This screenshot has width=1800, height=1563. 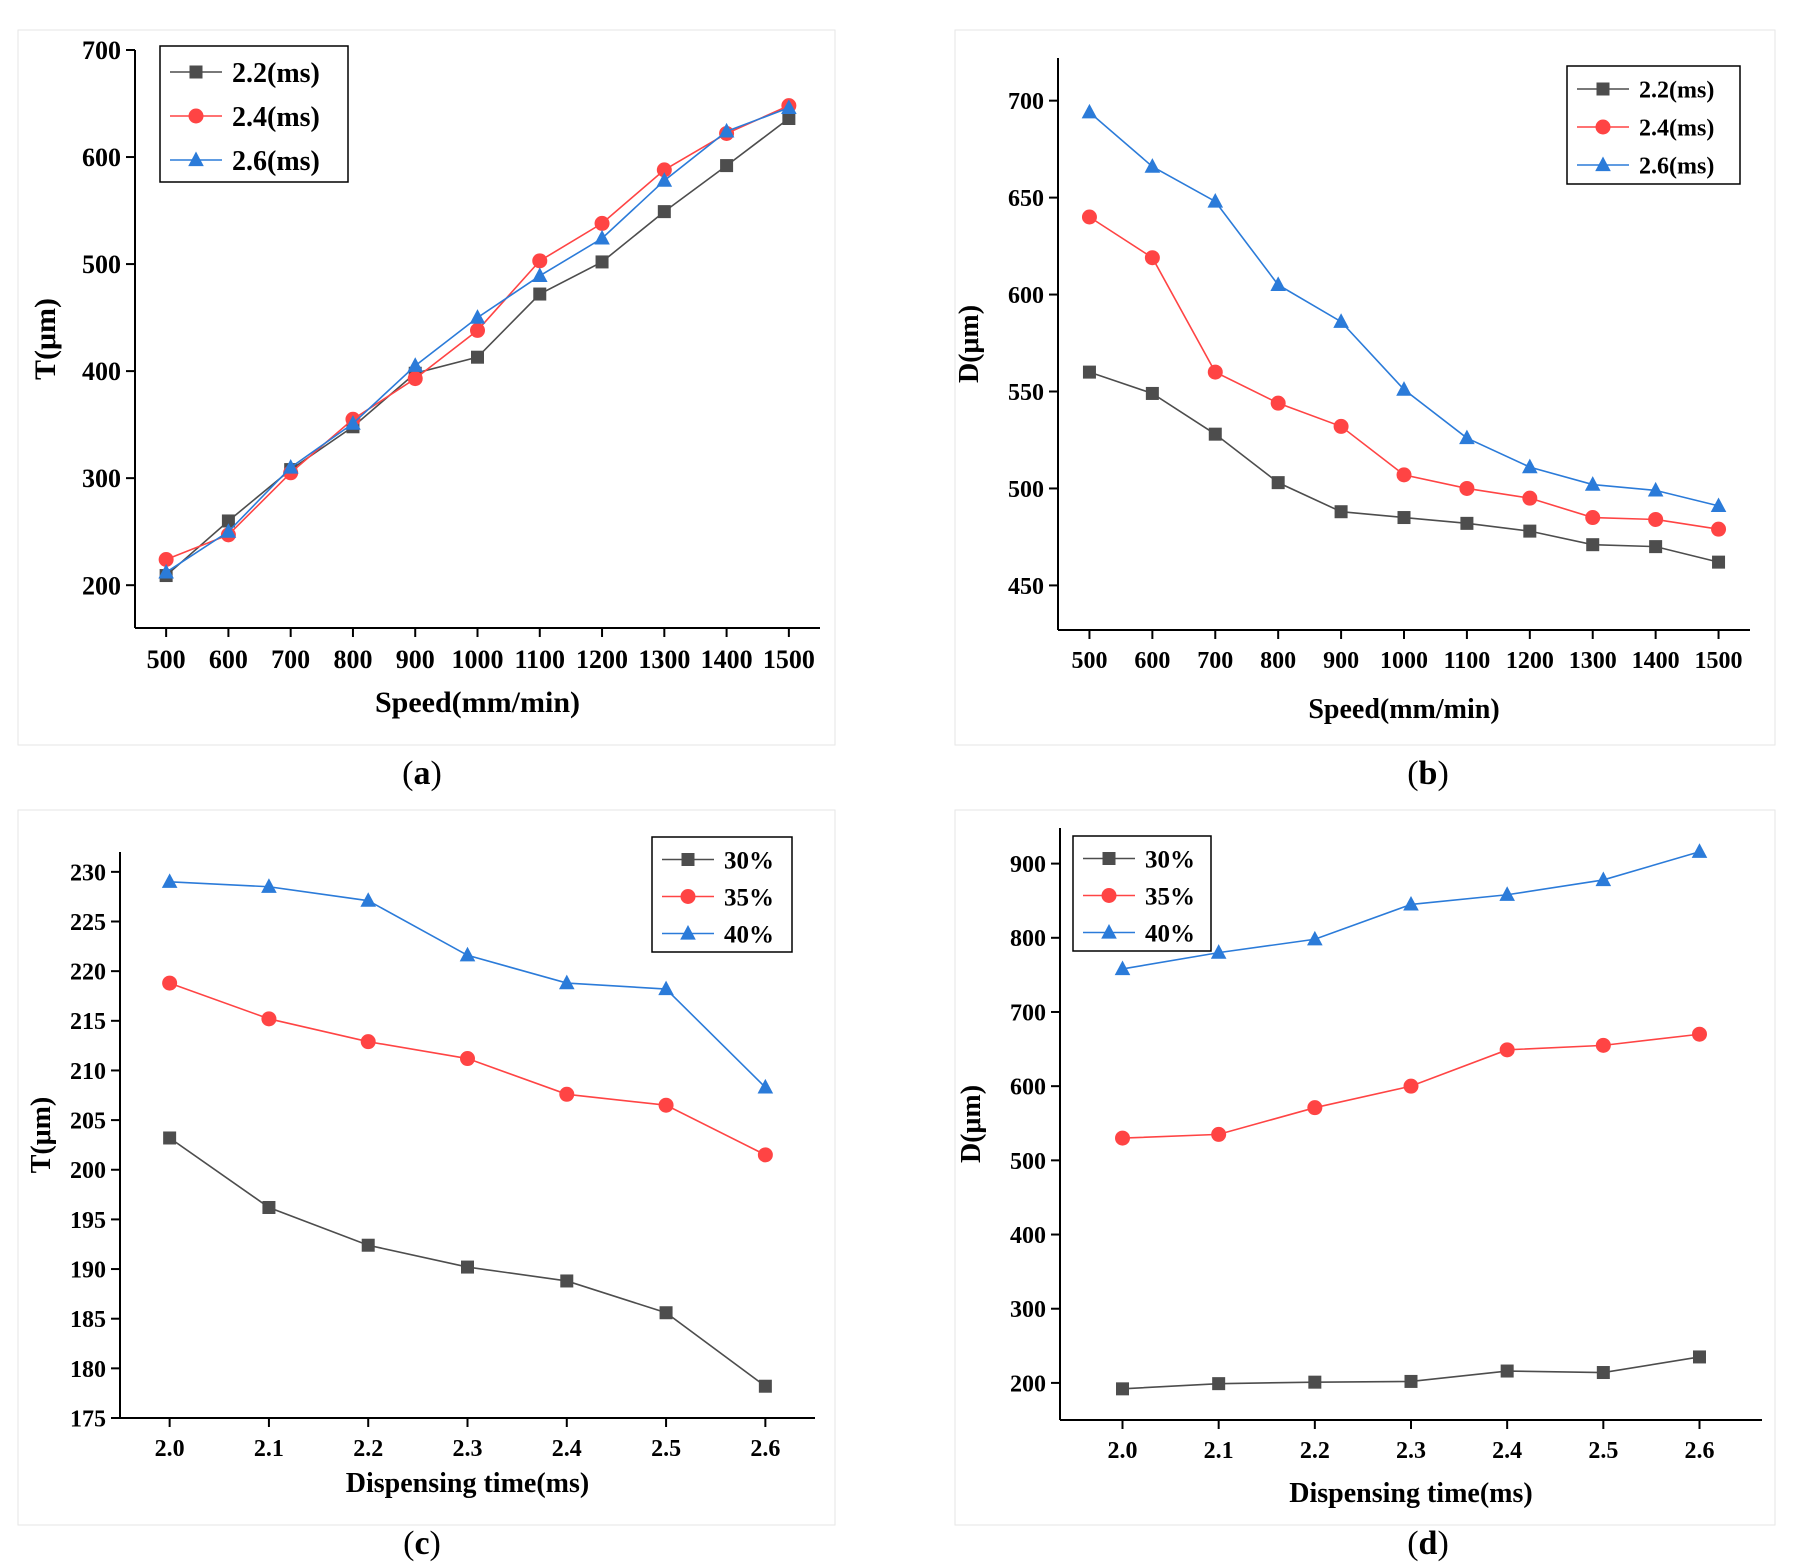 What do you see at coordinates (1028, 1162) in the screenshot?
I see `chart-d-y-tick-label: 500` at bounding box center [1028, 1162].